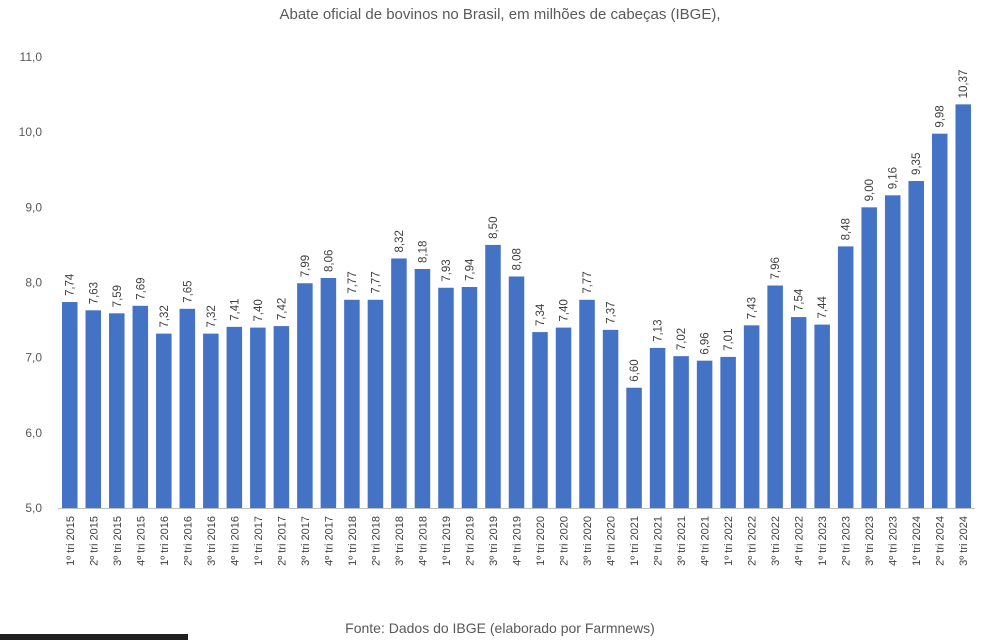 The height and width of the screenshot is (640, 1000). What do you see at coordinates (917, 541) in the screenshot?
I see `x-tick-label: 1º tri 2024` at bounding box center [917, 541].